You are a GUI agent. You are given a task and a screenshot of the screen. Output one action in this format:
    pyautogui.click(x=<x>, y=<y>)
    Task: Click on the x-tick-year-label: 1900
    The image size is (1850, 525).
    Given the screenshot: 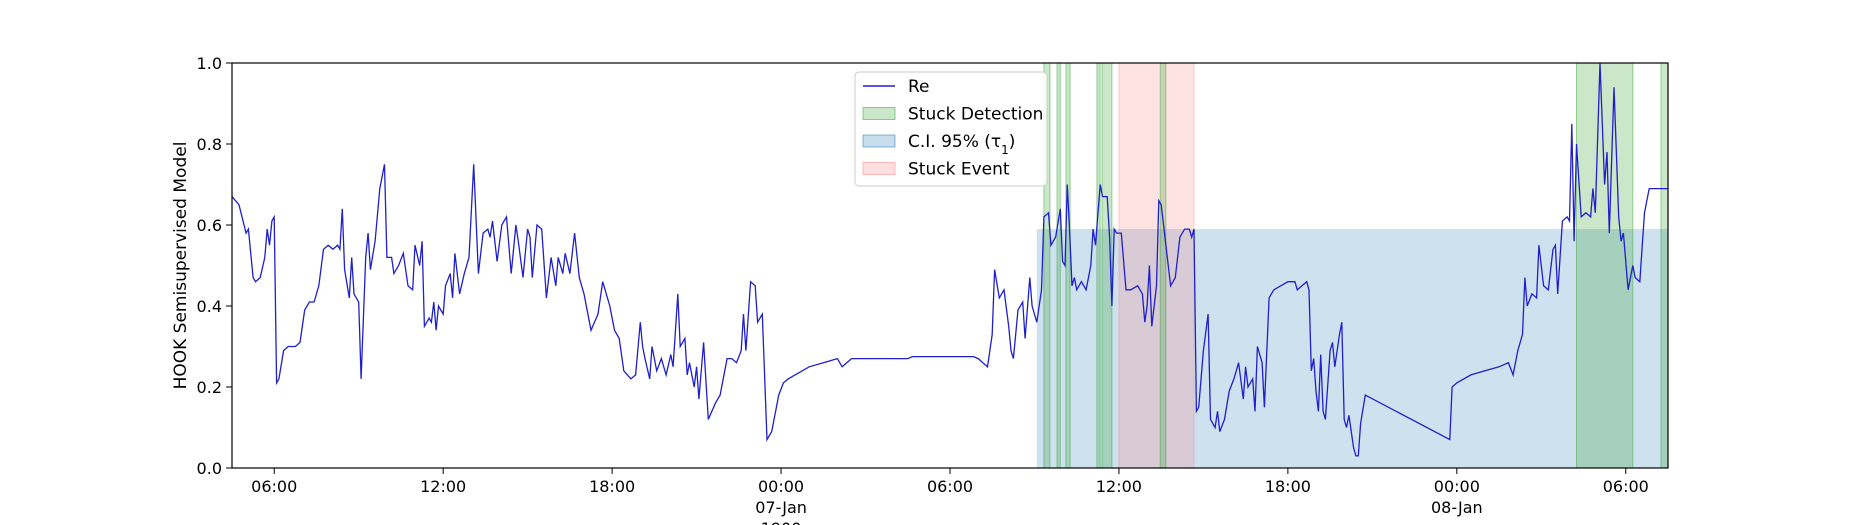 What is the action you would take?
    pyautogui.click(x=781, y=522)
    